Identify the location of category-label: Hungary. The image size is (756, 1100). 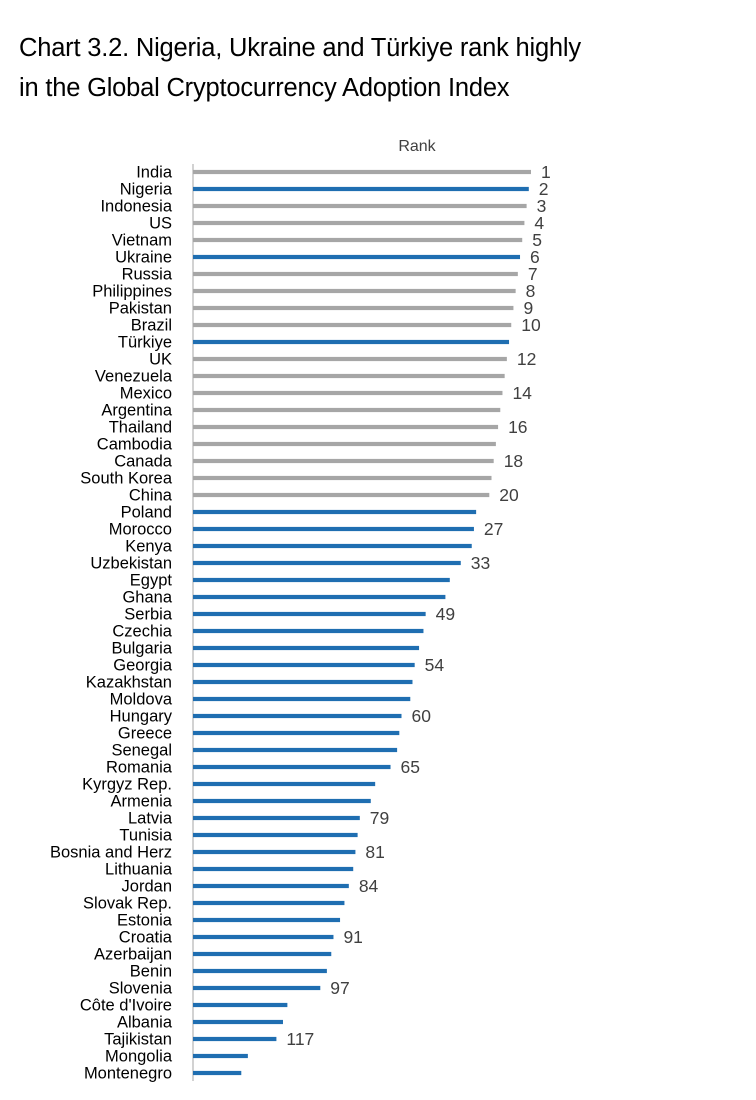
(141, 717).